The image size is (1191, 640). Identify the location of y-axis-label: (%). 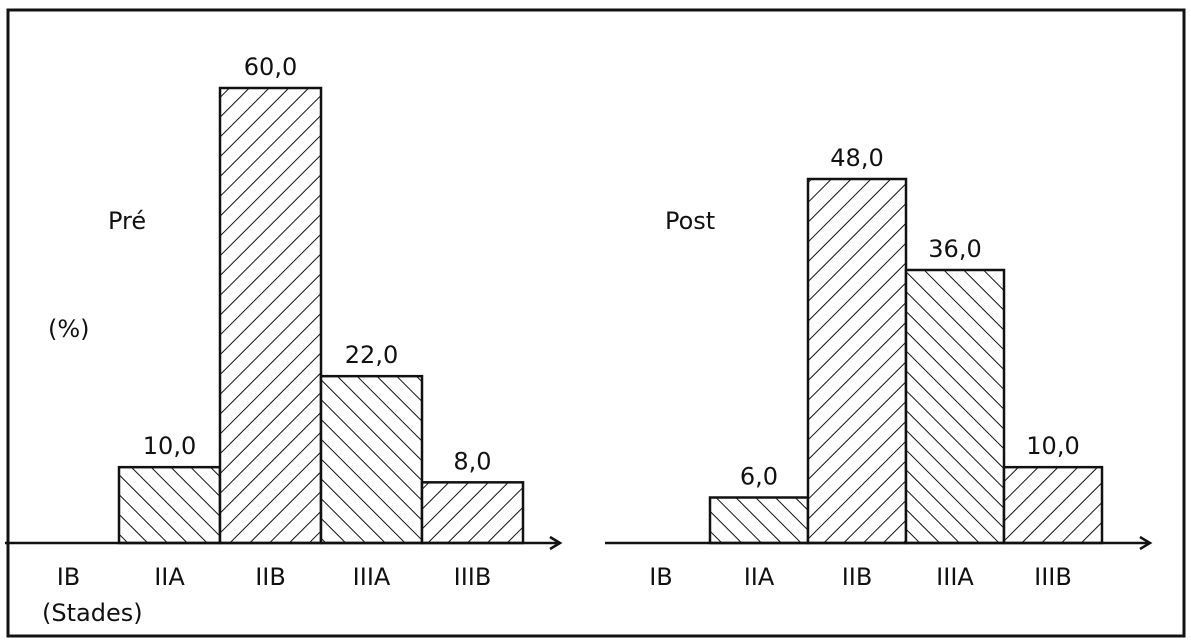
(69, 329).